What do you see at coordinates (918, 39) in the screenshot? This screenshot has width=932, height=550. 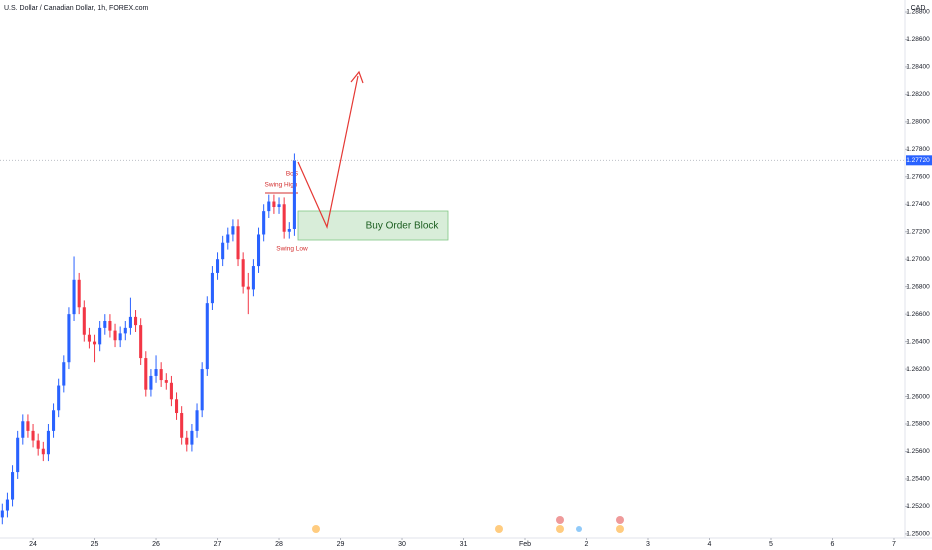 I see `y-tick-label: 1.28600` at bounding box center [918, 39].